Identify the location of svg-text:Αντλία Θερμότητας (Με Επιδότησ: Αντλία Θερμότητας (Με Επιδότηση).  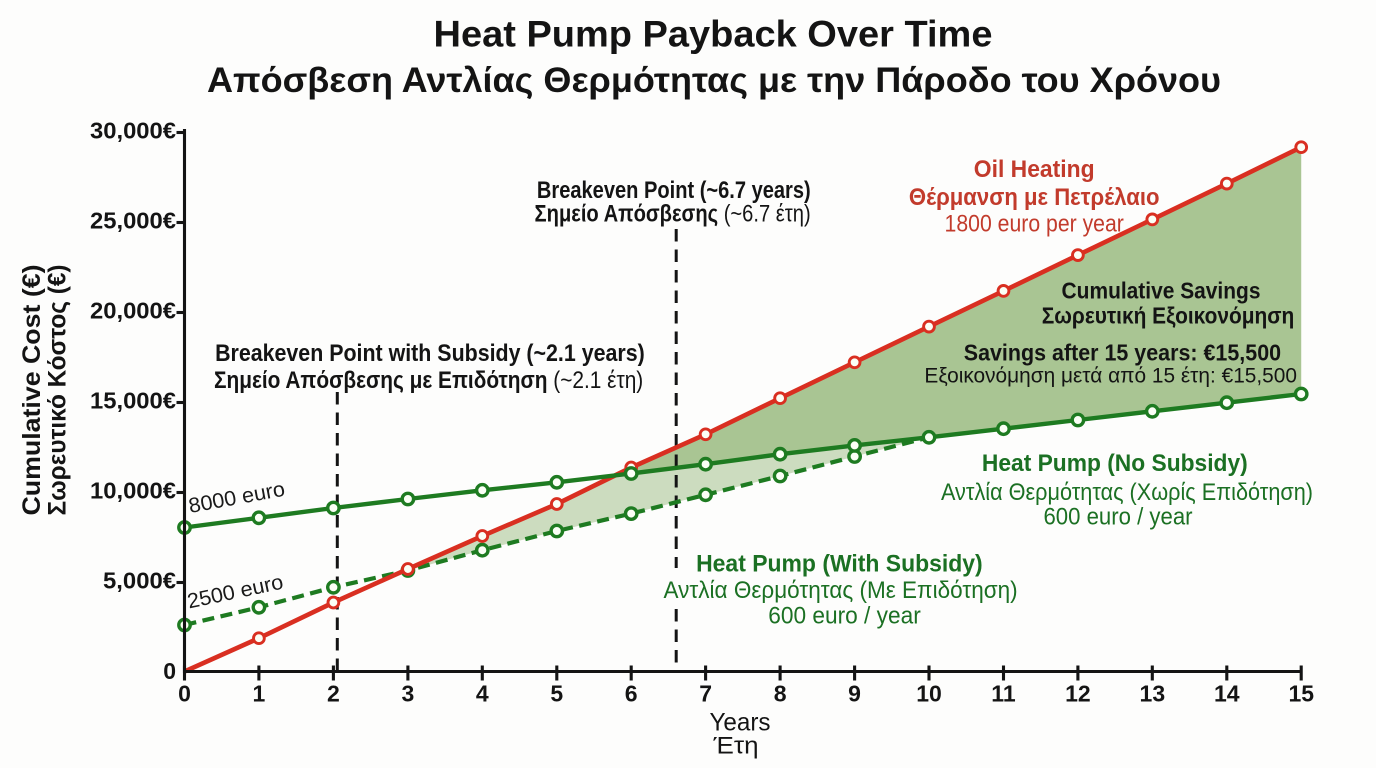
(841, 589).